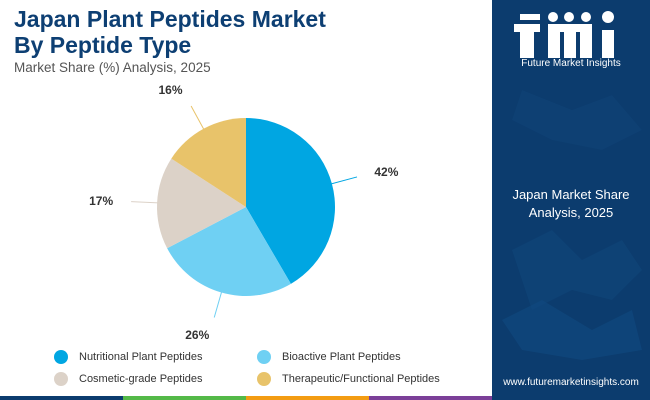 This screenshot has width=650, height=400. Describe the element at coordinates (571, 63) in the screenshot. I see `logo-caption: Future Market Insights` at that location.